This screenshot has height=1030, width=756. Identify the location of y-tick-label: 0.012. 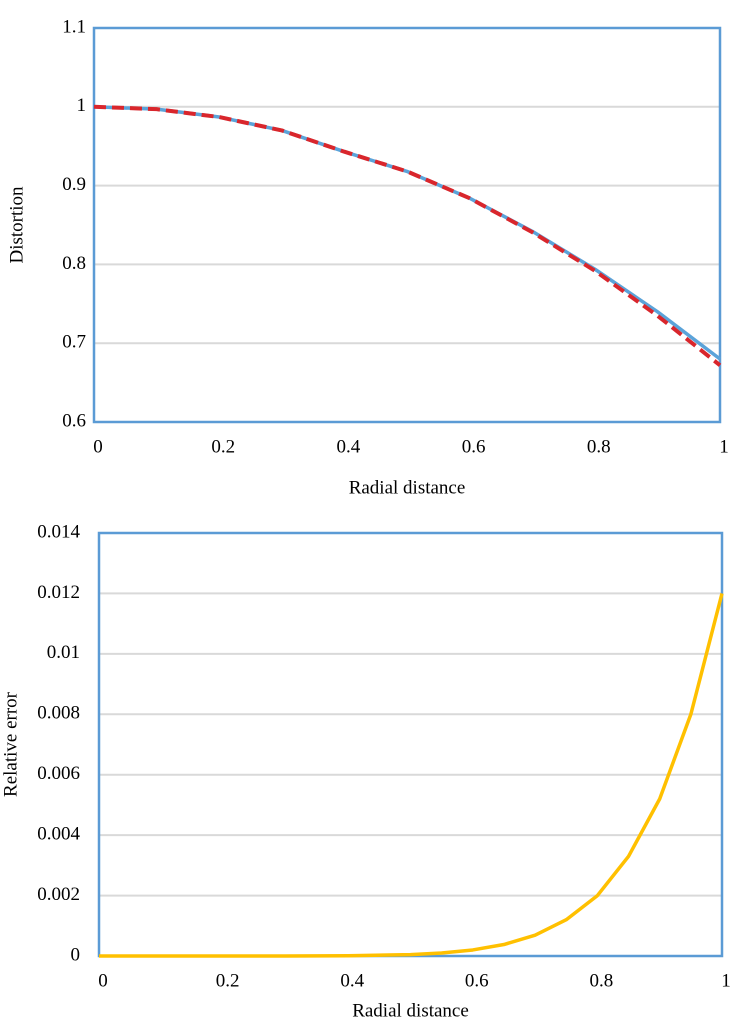
(58, 592).